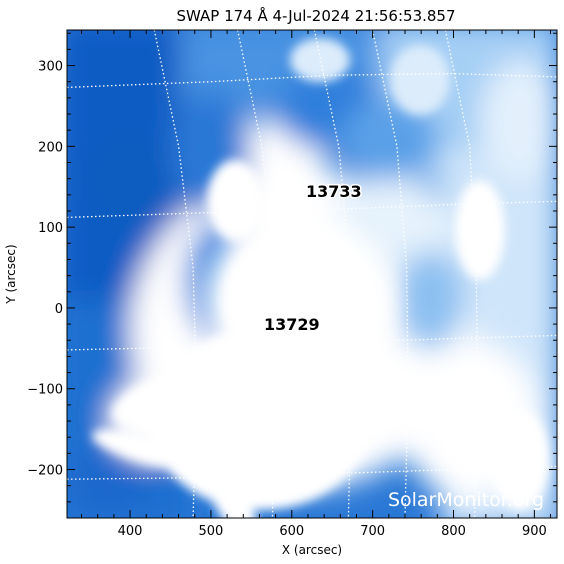 Image resolution: width=564 pixels, height=564 pixels. I want to click on x-tick-label: 500, so click(211, 531).